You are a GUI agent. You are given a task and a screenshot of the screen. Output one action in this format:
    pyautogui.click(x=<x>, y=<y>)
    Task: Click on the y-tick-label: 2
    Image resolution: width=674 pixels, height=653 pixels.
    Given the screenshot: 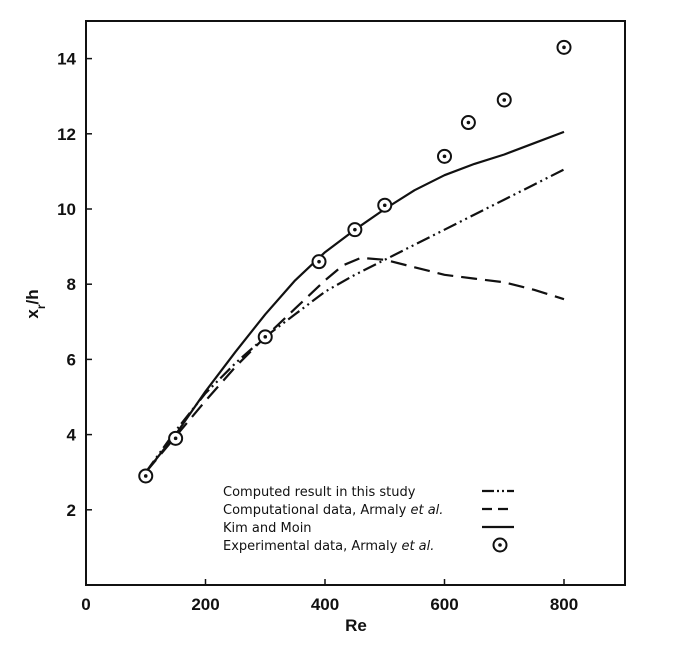 What is the action you would take?
    pyautogui.click(x=71, y=510)
    